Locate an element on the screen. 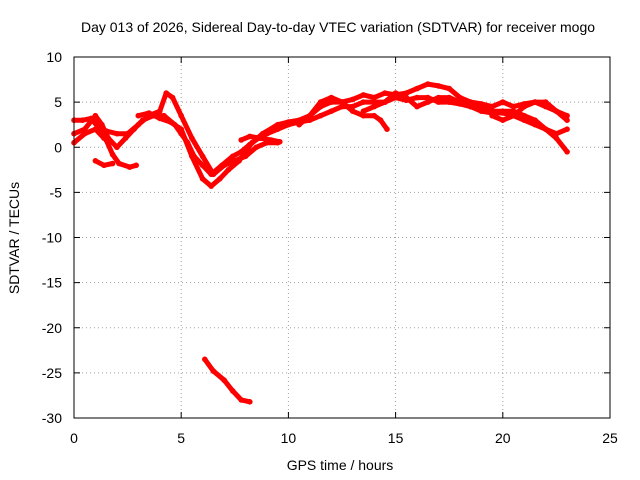 The image size is (640, 480). series-track-c is located at coordinates (104, 163).